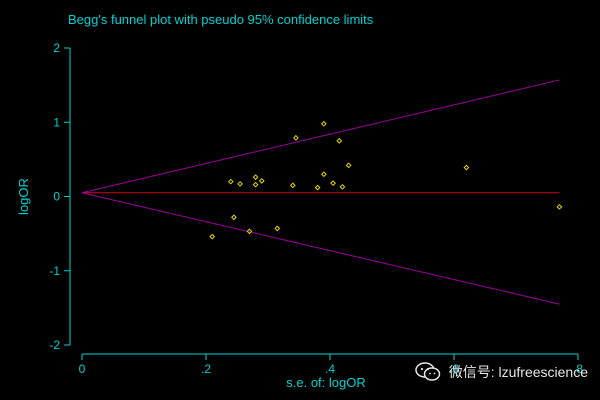 This screenshot has height=400, width=600. What do you see at coordinates (56, 197) in the screenshot?
I see `y-tick-label: 0` at bounding box center [56, 197].